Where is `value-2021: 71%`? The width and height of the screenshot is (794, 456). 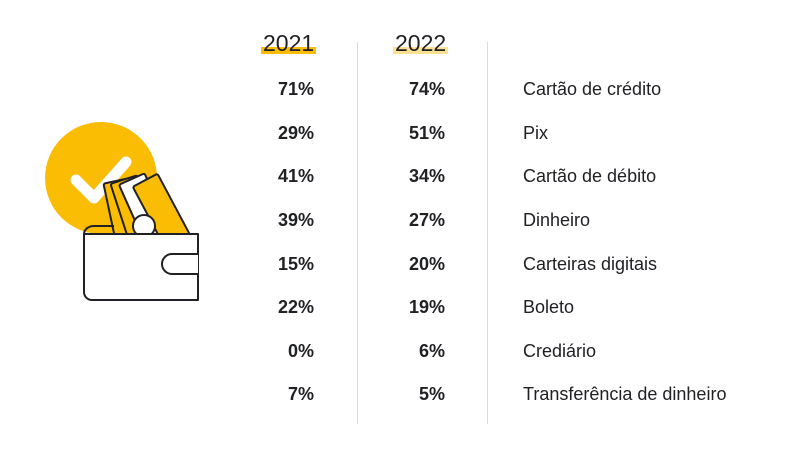 value-2021: 71% is located at coordinates (295, 89).